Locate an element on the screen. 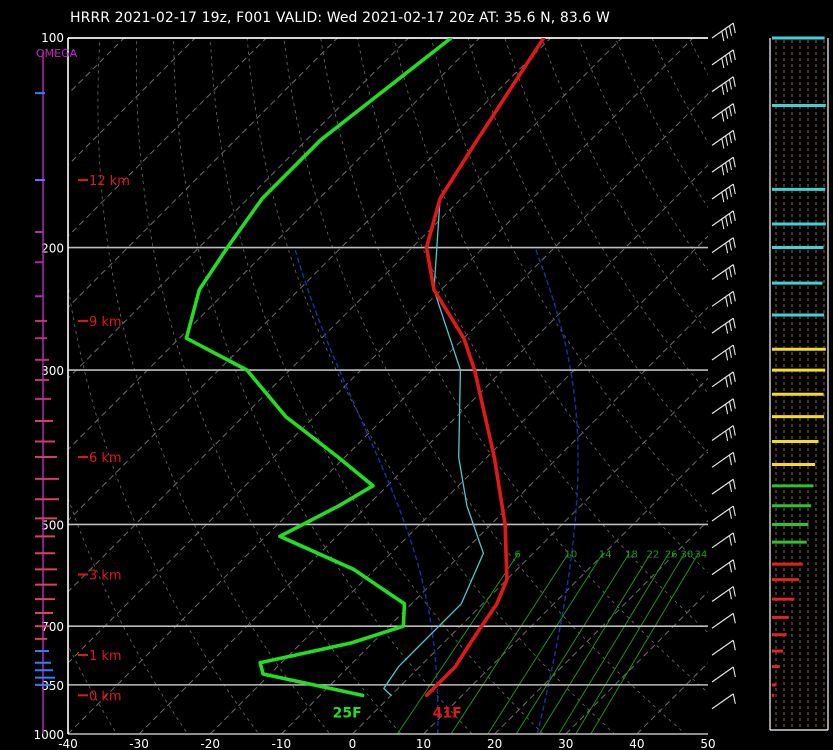  height-labels: 12 km 9 km 6 km 3 km 1 km 0 km is located at coordinates (104, 439).